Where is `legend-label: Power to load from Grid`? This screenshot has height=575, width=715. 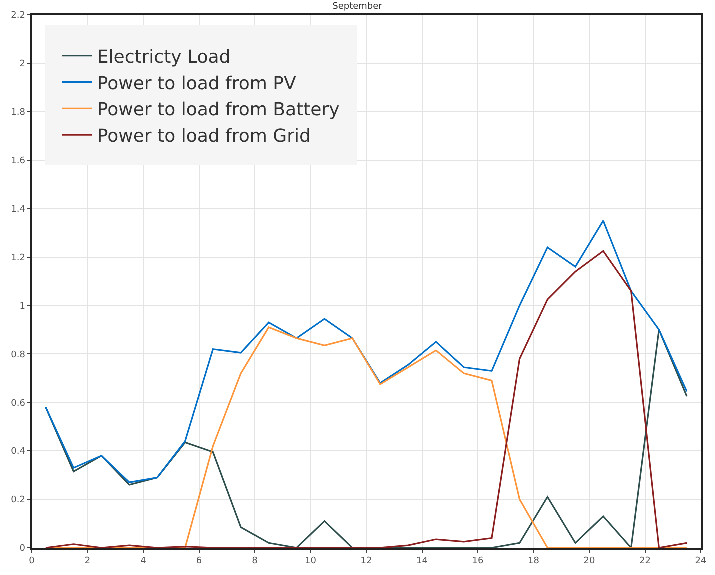 legend-label: Power to load from Grid is located at coordinates (204, 137).